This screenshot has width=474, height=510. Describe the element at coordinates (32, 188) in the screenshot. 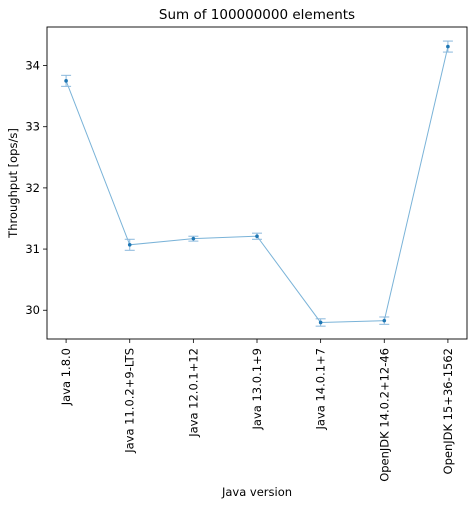

I see `y-tick-label: 32` at that location.